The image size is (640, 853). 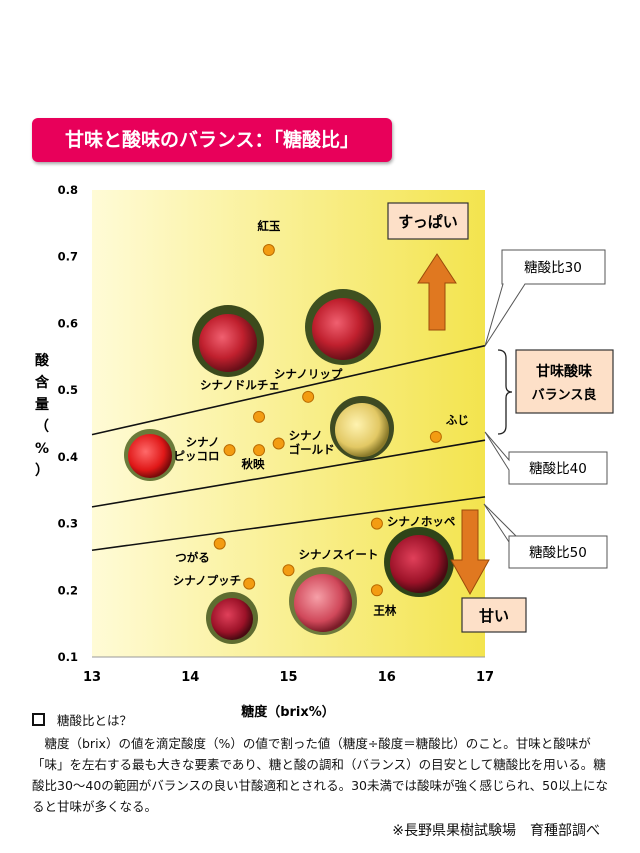 What do you see at coordinates (343, 327) in the screenshot?
I see `apple-photo-shinano-lip` at bounding box center [343, 327].